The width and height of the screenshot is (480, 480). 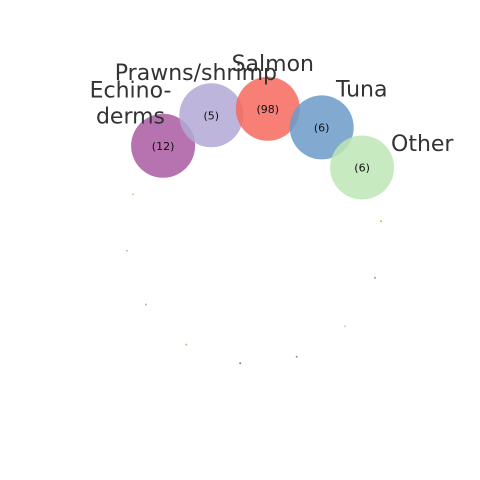 I want to click on bubble-salmon, so click(x=267, y=108).